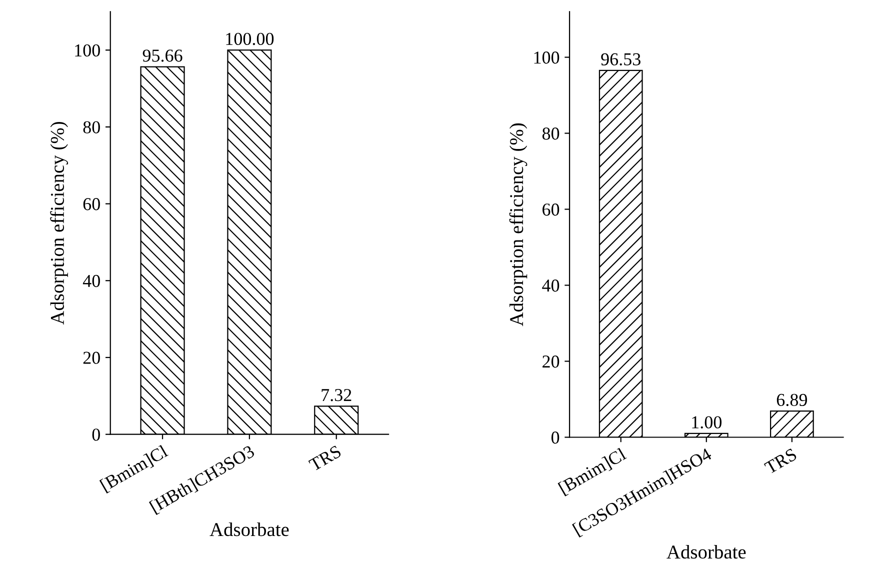 This screenshot has height=583, width=883. I want to click on data-label: 95.66, so click(162, 56).